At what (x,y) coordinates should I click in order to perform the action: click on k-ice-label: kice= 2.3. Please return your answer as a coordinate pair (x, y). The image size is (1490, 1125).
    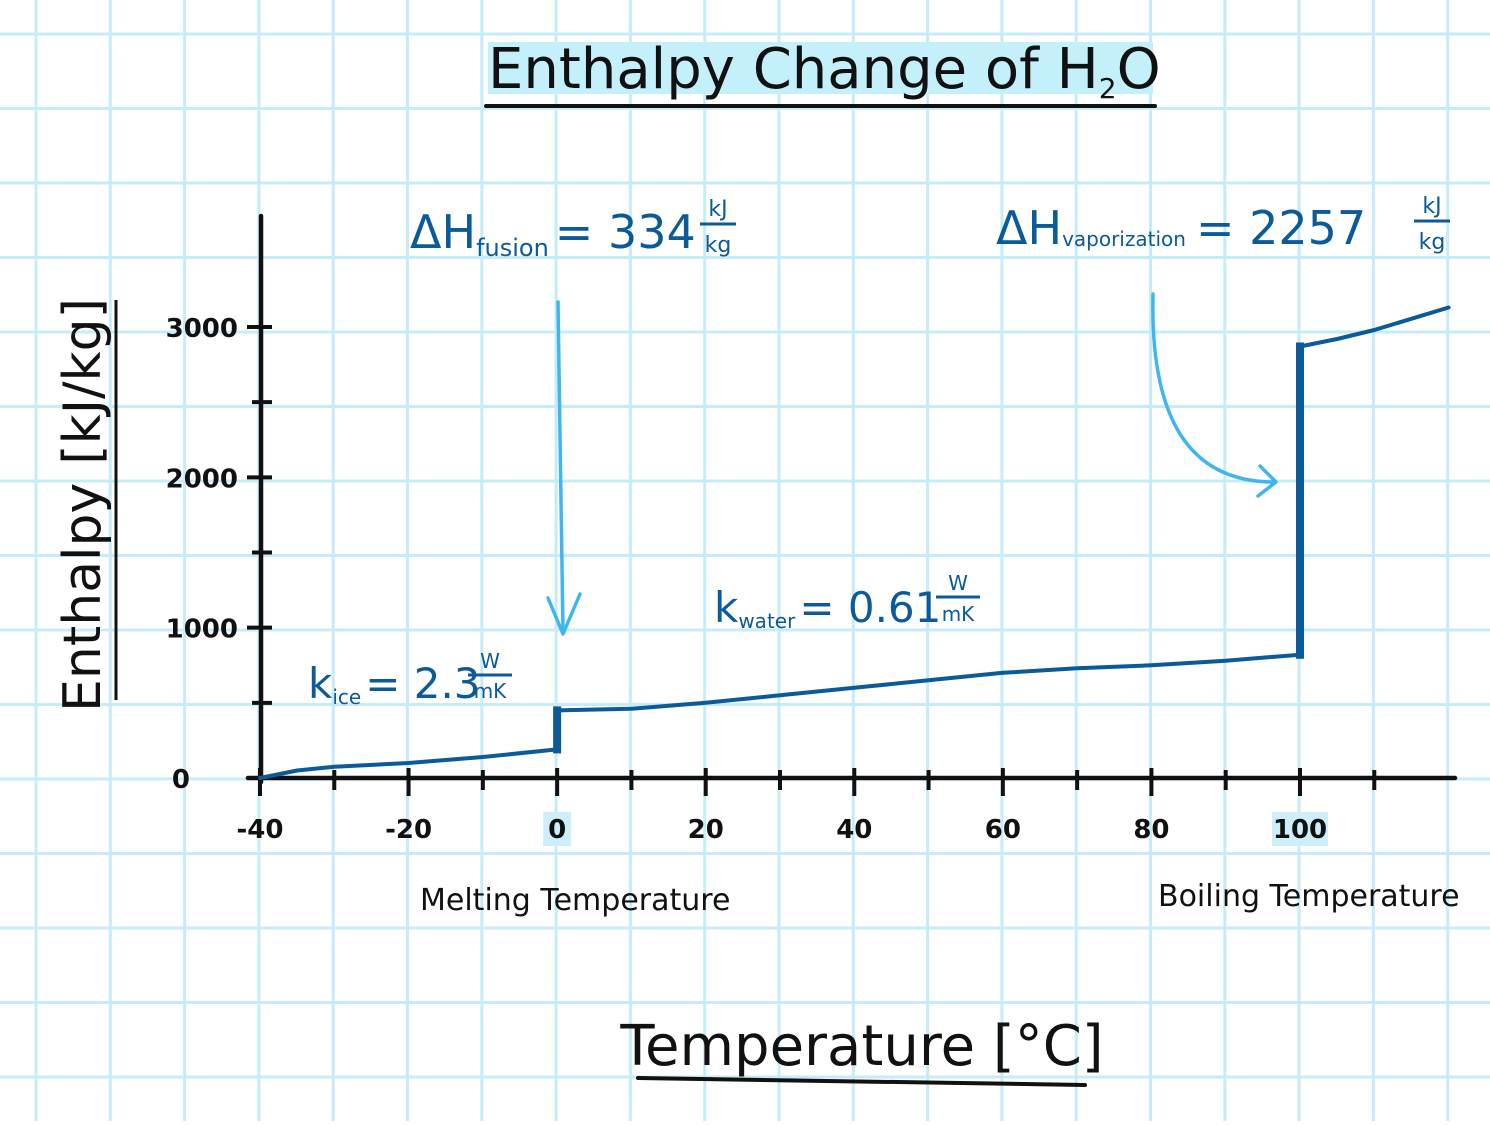
    Looking at the image, I should click on (394, 684).